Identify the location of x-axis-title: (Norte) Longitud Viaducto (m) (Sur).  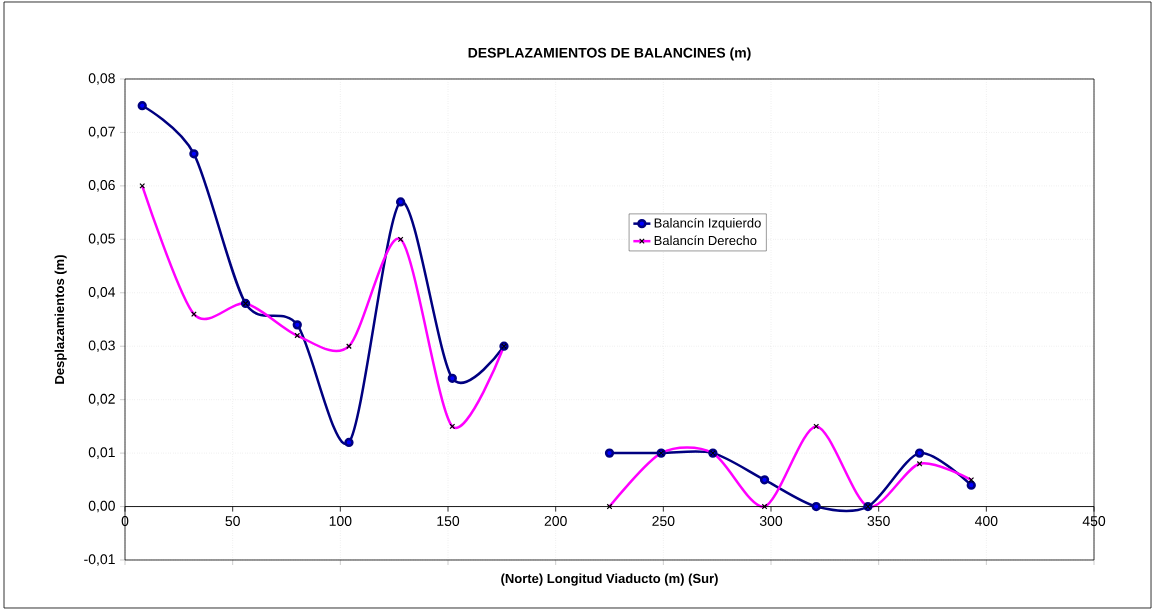
(609, 579).